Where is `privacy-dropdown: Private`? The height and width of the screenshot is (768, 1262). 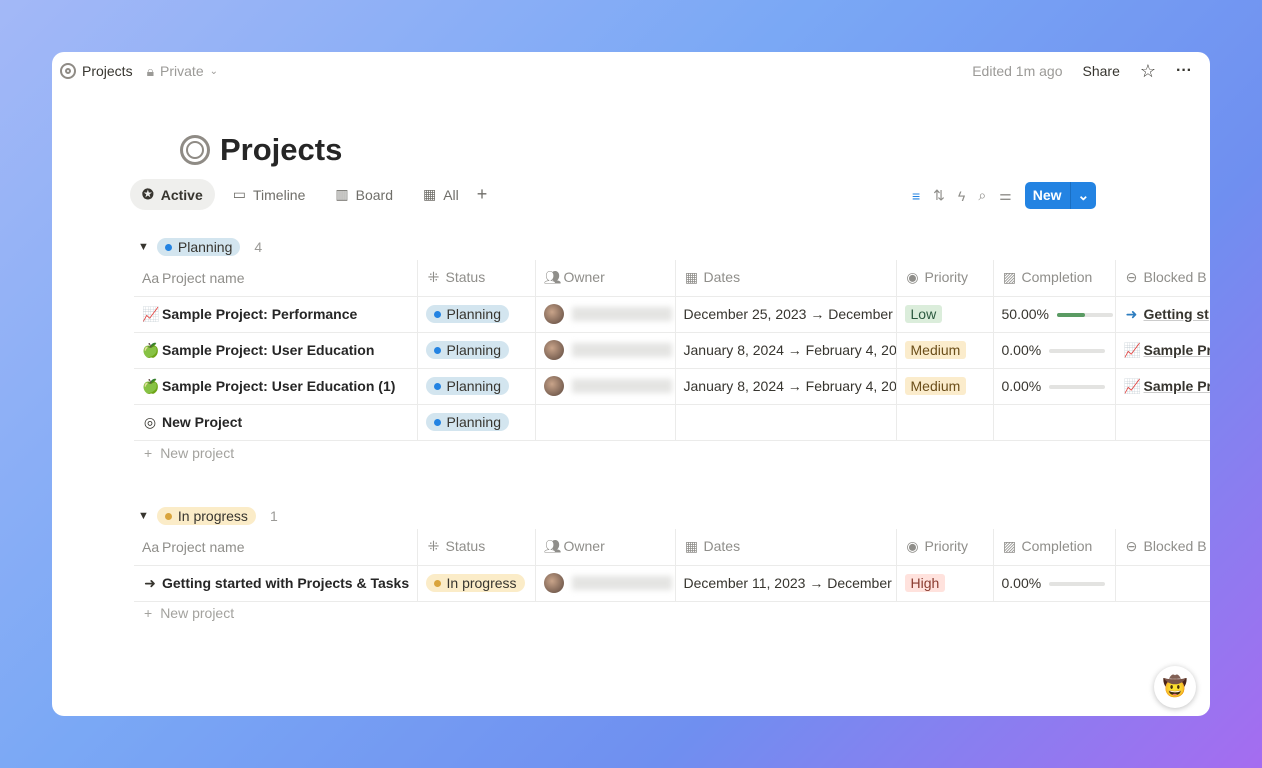 privacy-dropdown: Private is located at coordinates (182, 71).